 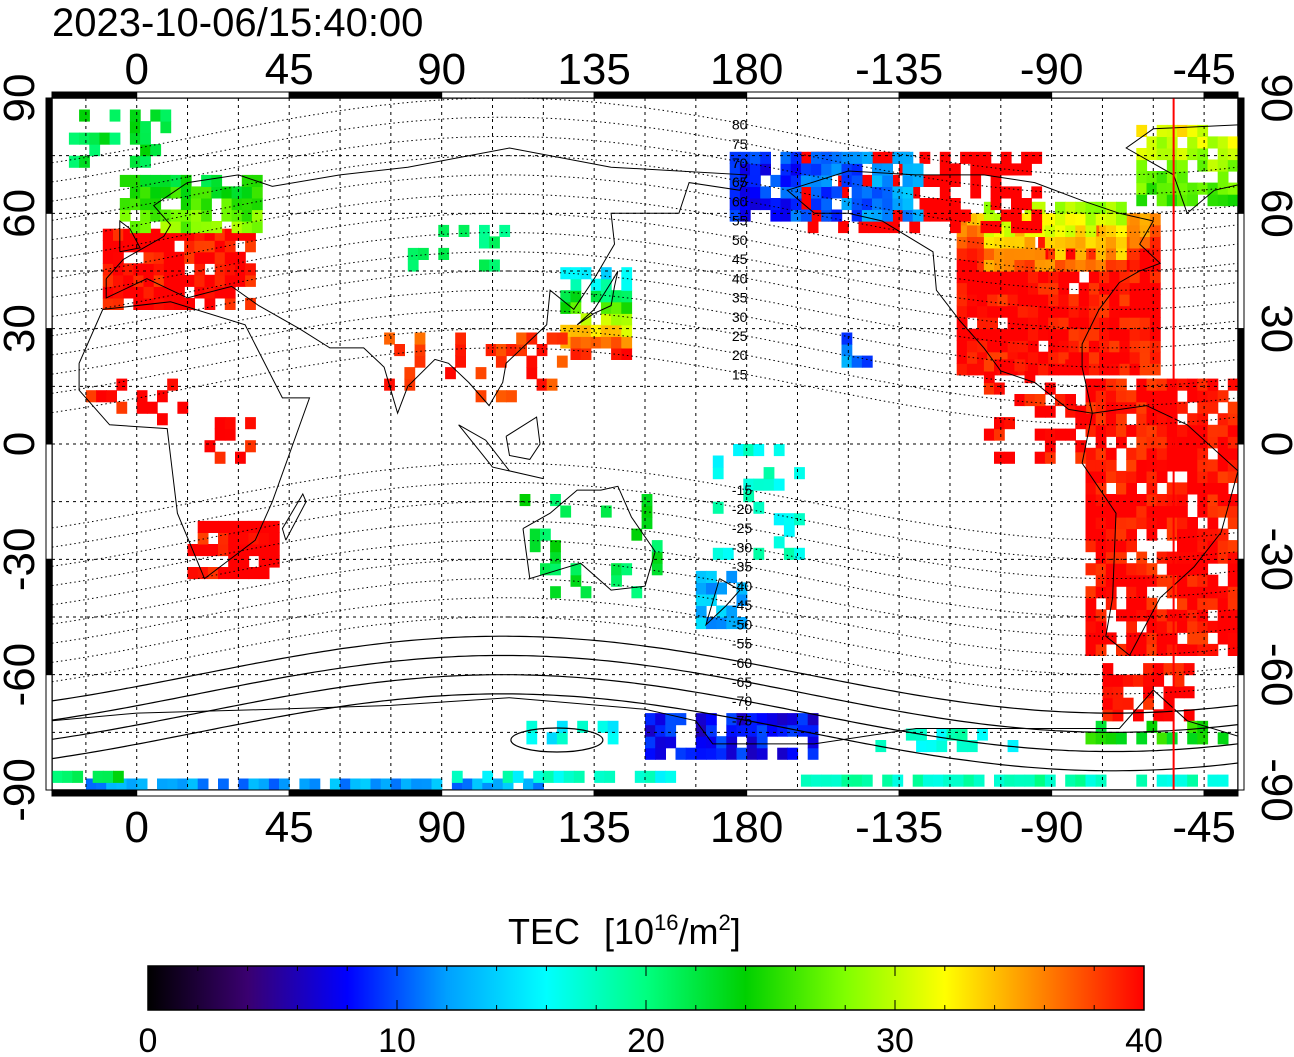 What do you see at coordinates (742, 509) in the screenshot?
I see `maglat-label: -20` at bounding box center [742, 509].